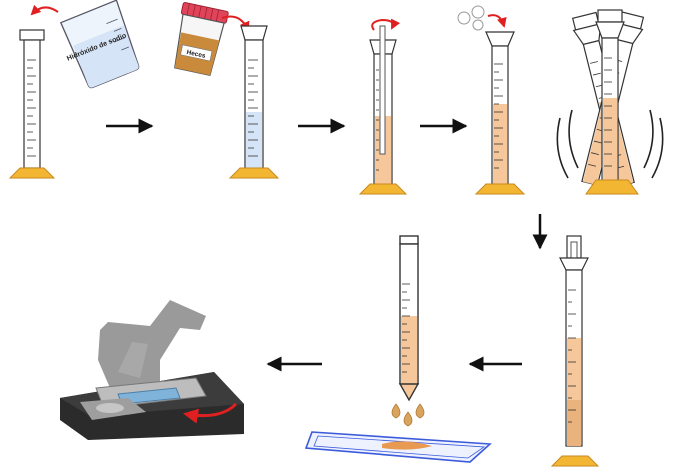  Describe the element at coordinates (201, 39) in the screenshot. I see `stool-container: Heces` at that location.